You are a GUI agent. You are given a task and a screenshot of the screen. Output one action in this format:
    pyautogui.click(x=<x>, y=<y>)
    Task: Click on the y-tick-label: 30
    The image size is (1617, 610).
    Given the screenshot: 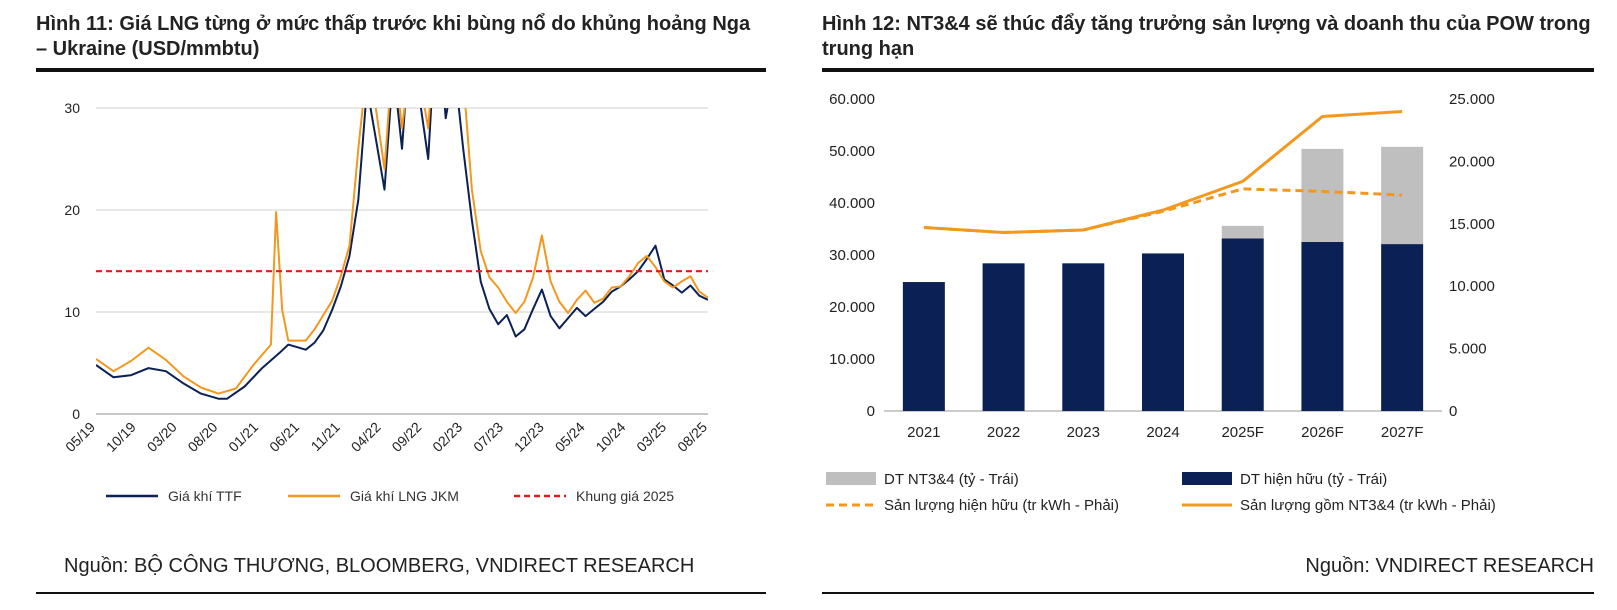 What is the action you would take?
    pyautogui.click(x=72, y=108)
    